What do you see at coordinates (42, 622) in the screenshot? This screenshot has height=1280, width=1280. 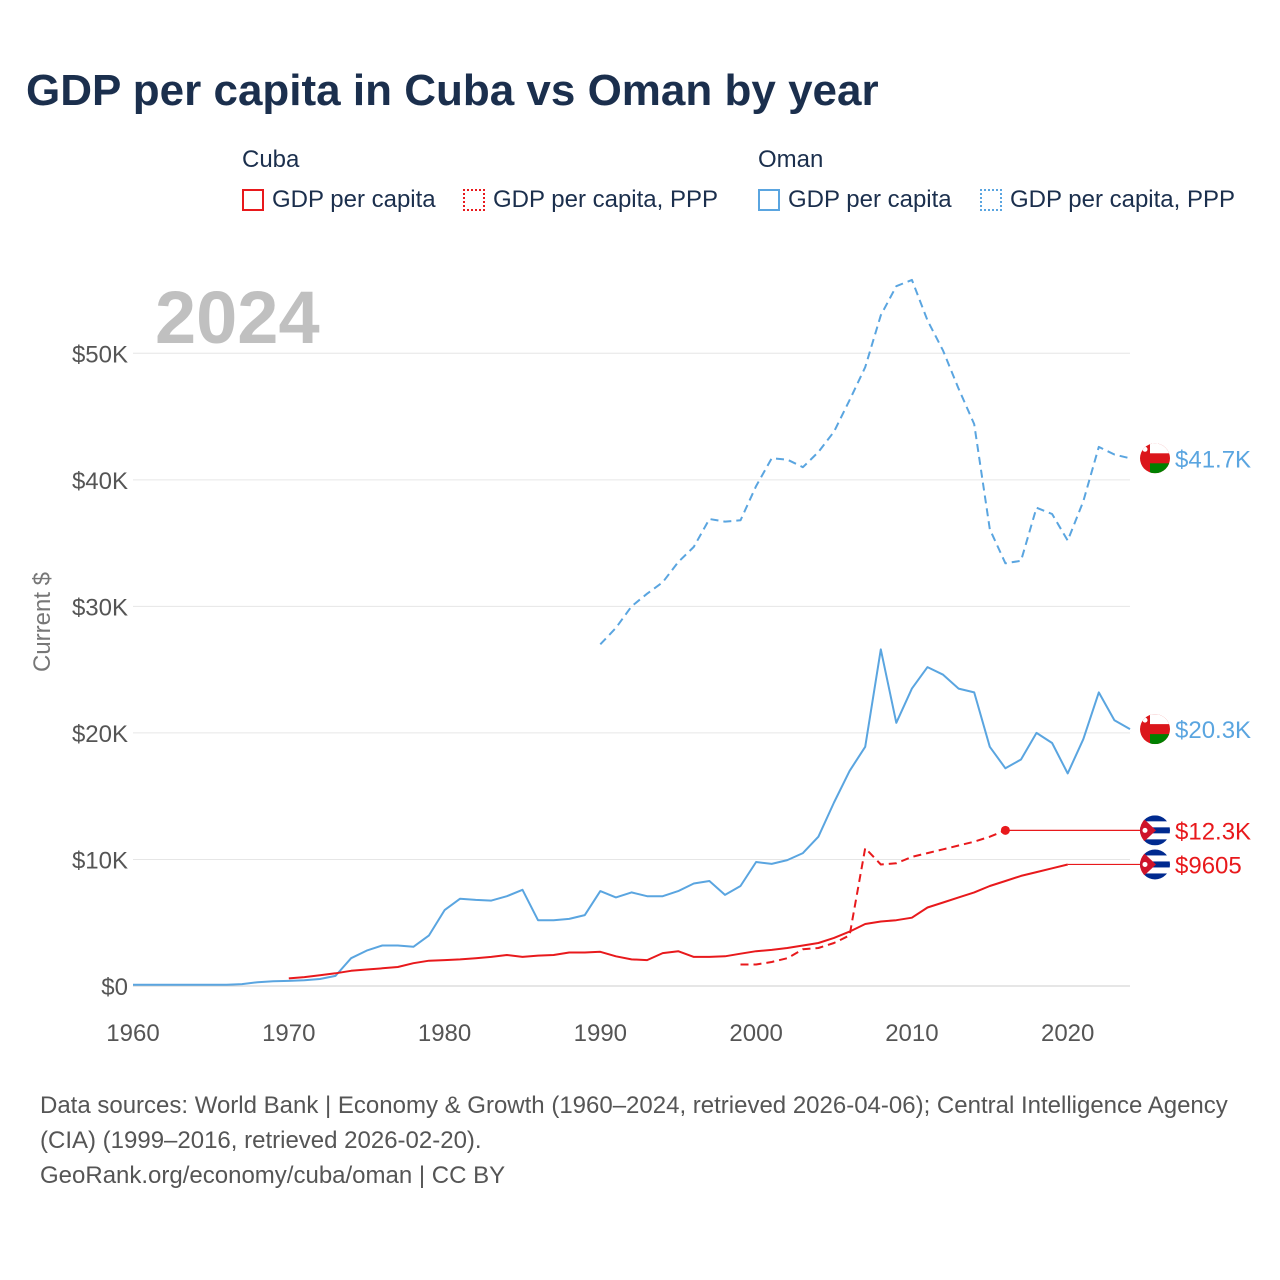 I see `y-axis-label: Current $` at bounding box center [42, 622].